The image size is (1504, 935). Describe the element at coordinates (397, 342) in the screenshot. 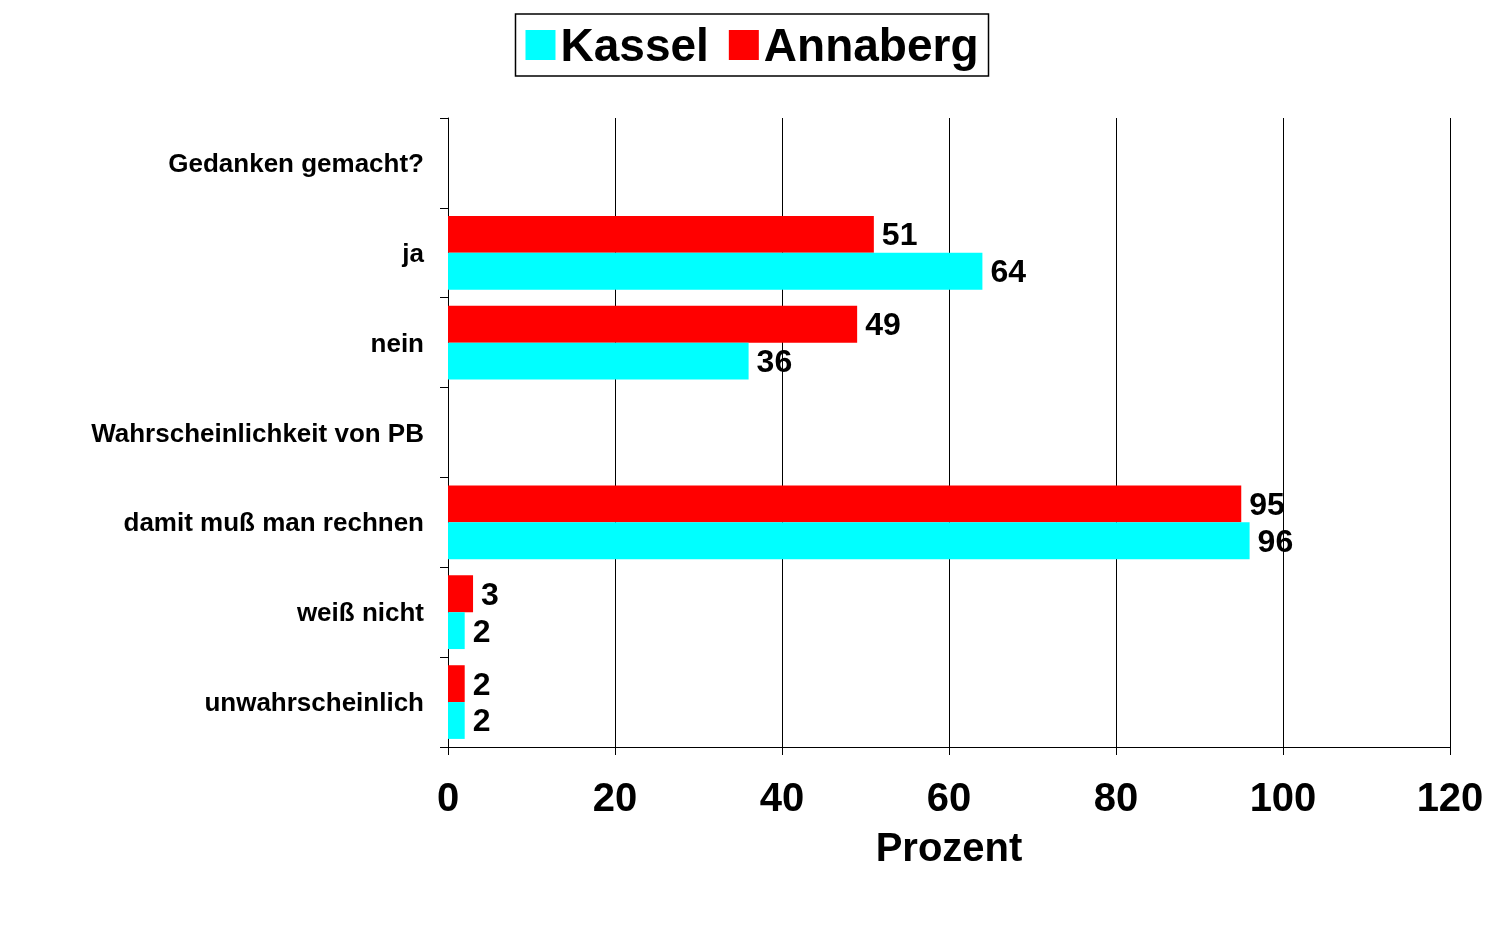

I see `y-tick-label: nein` at that location.